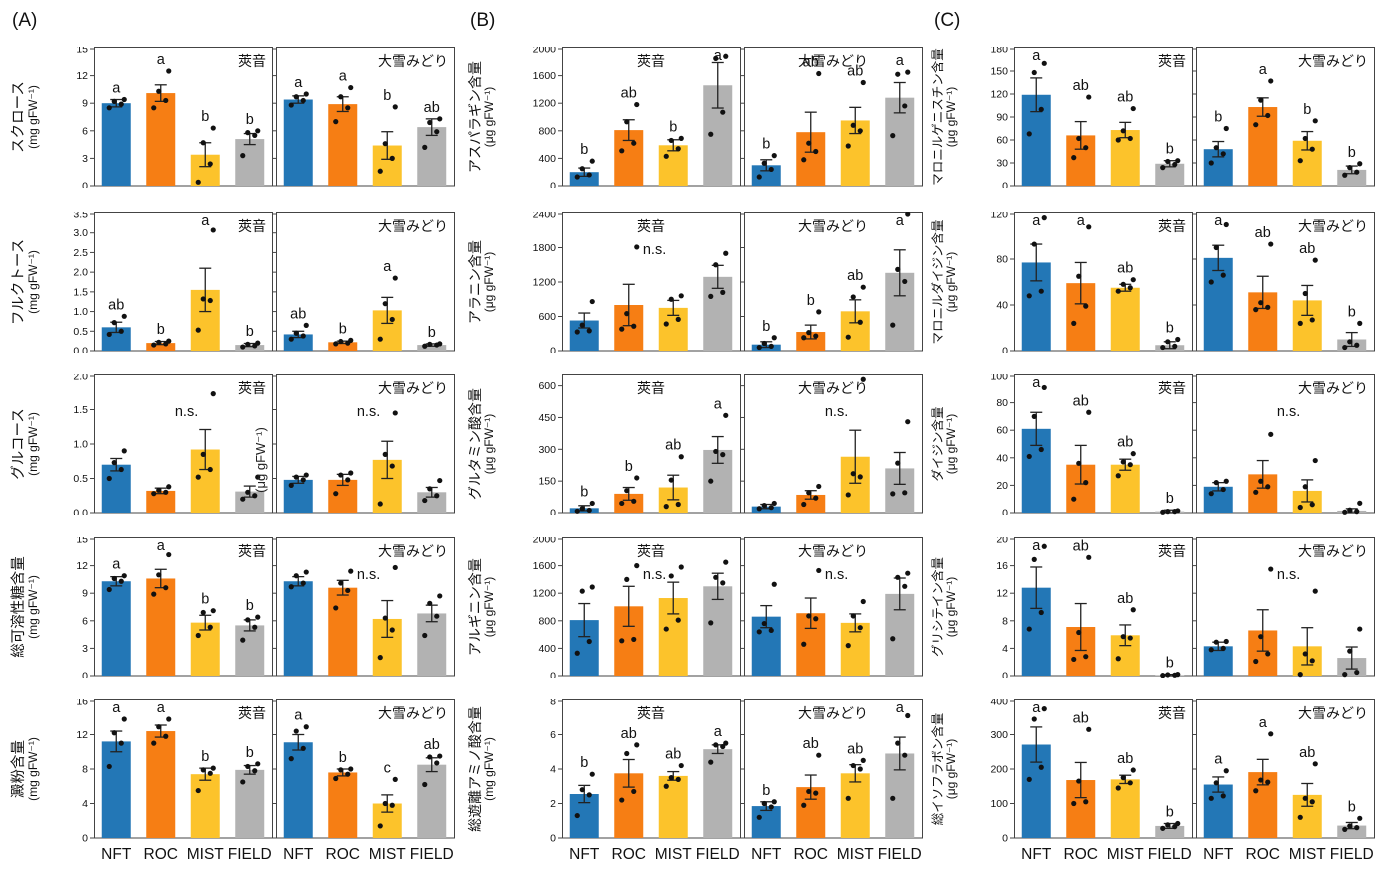 The height and width of the screenshot is (877, 1386). Describe the element at coordinates (250, 854) in the screenshot. I see `x-tick-label: FIELD` at that location.